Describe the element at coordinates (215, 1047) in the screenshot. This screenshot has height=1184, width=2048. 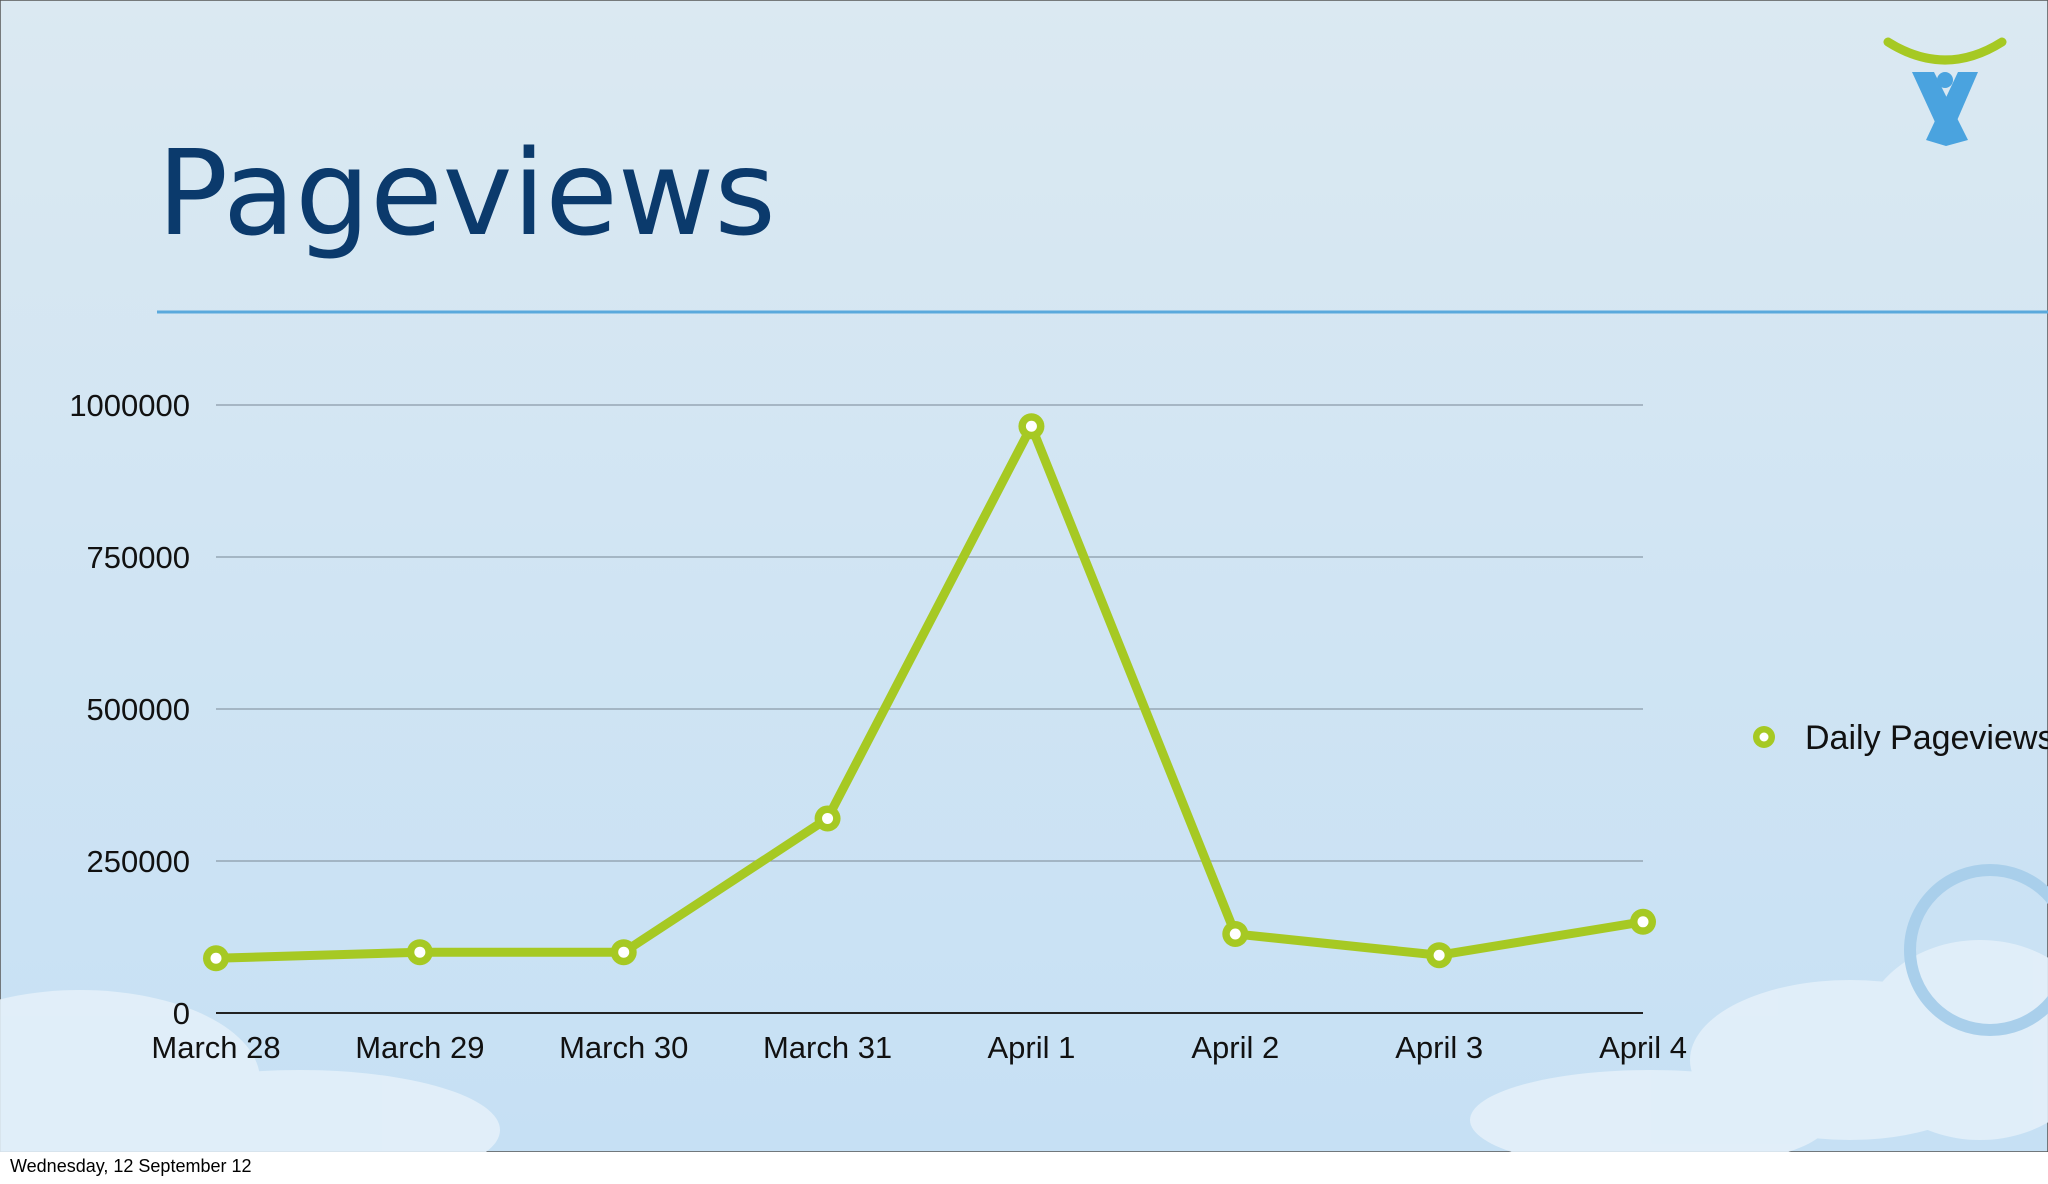
I see `x-tick-label: March 28` at that location.